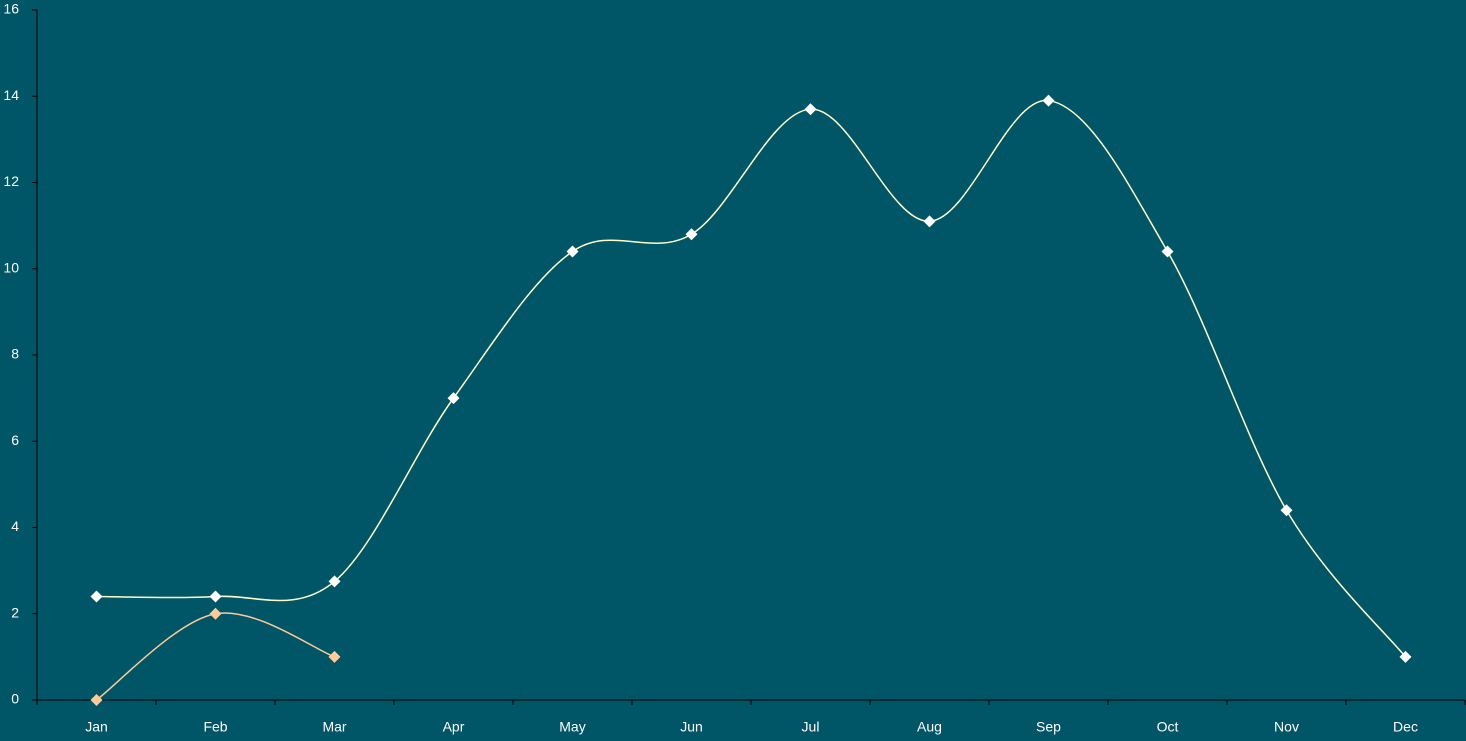 This screenshot has width=1466, height=741. I want to click on x-tick-label: Sep, so click(1048, 727).